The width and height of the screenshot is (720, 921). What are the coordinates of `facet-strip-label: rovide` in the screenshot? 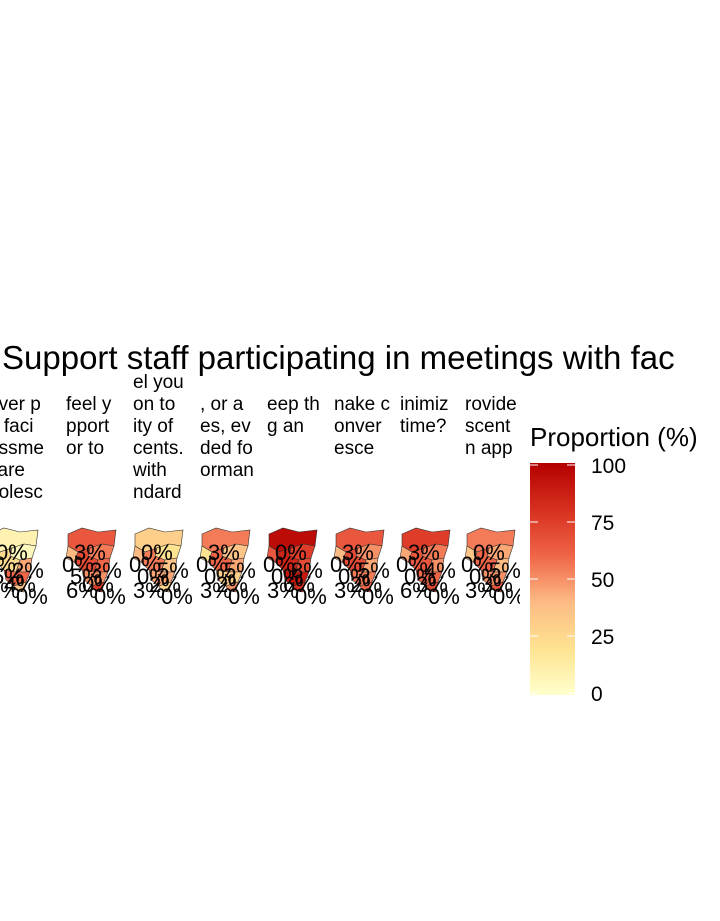 It's located at (491, 404).